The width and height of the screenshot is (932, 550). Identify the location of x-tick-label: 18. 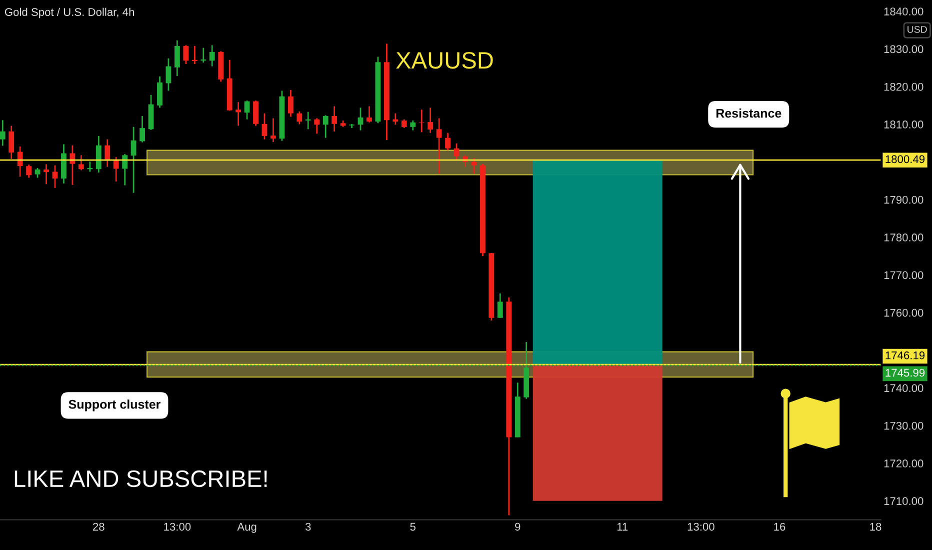
(876, 526).